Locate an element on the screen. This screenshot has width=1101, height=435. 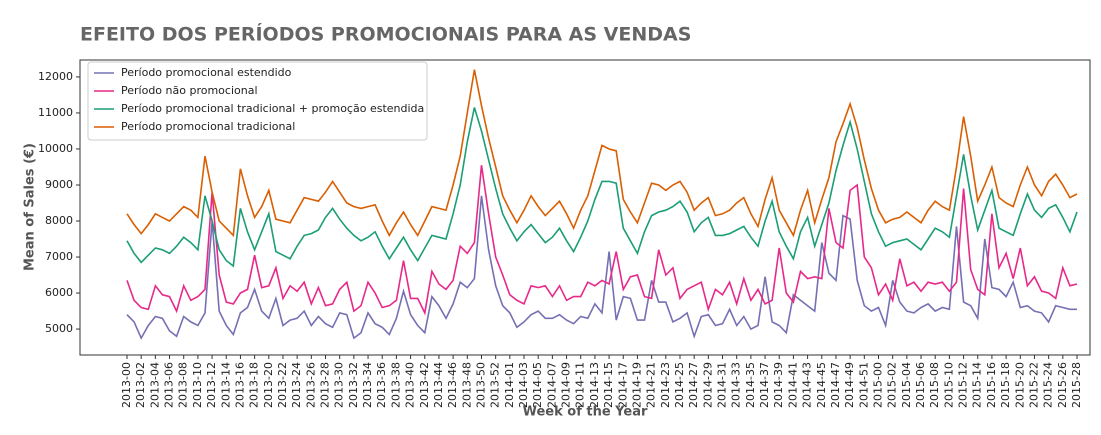
legend-label: Período não promocional is located at coordinates (189, 90).